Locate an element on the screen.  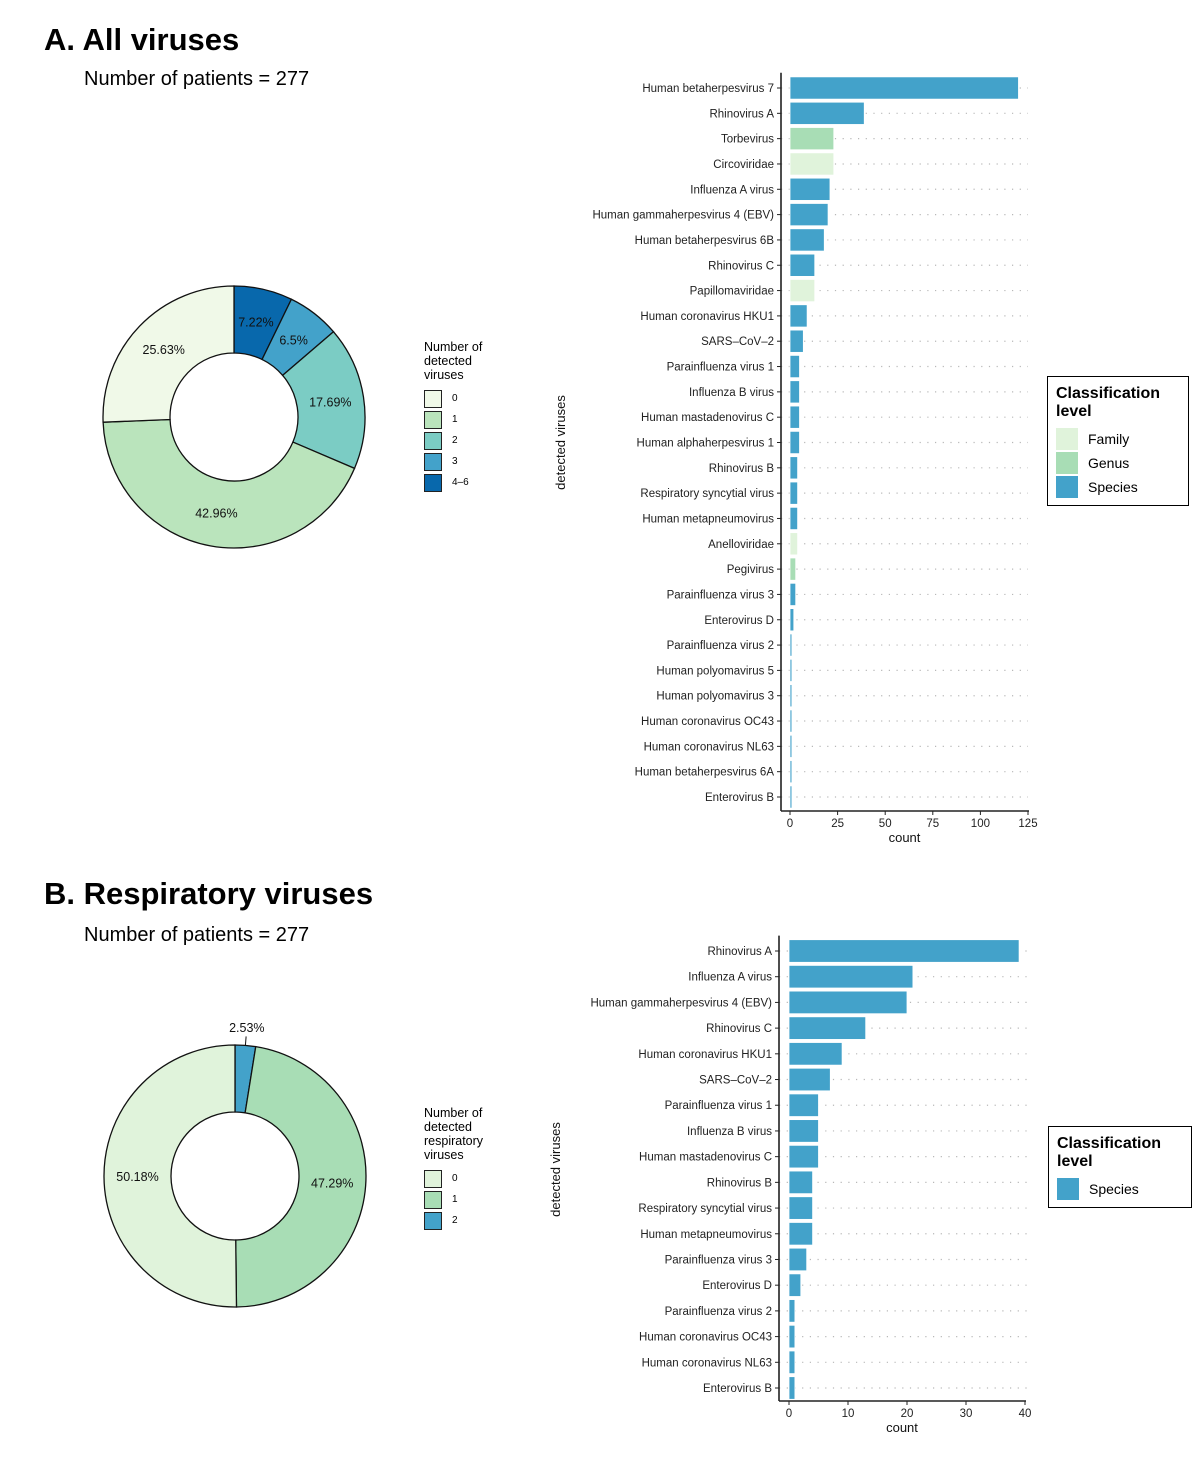
donut-slice-label: 25.63% is located at coordinates (164, 350).